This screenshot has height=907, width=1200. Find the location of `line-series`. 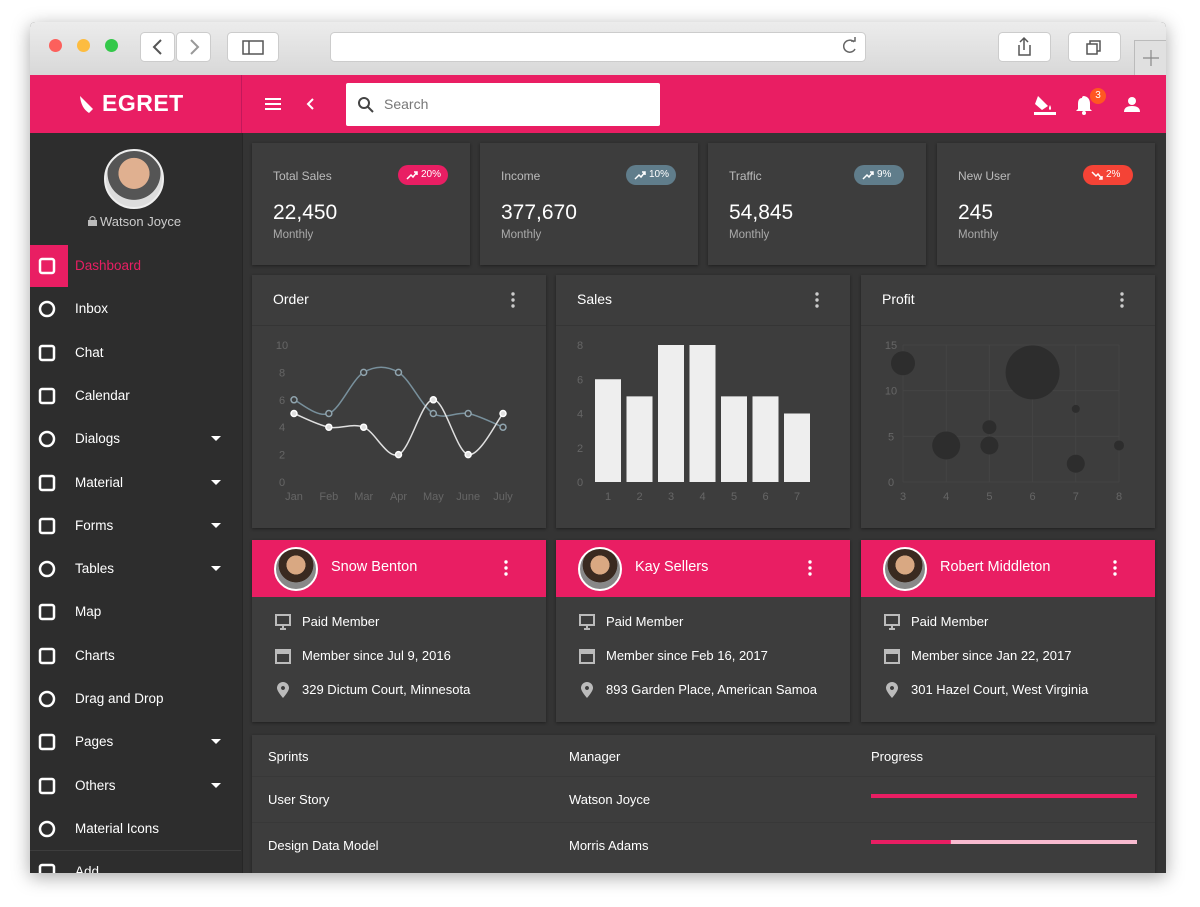

line-series is located at coordinates (398, 397).